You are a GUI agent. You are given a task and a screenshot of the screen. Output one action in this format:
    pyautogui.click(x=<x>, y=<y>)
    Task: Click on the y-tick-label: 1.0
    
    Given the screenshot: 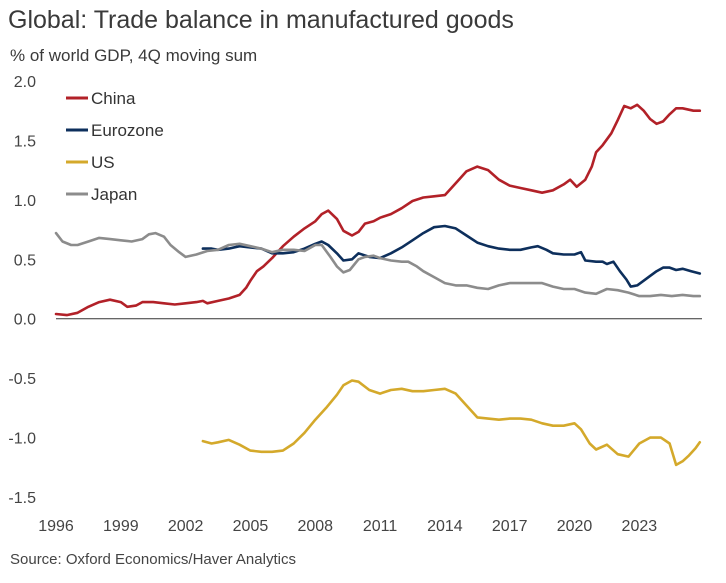 What is the action you would take?
    pyautogui.click(x=25, y=201)
    